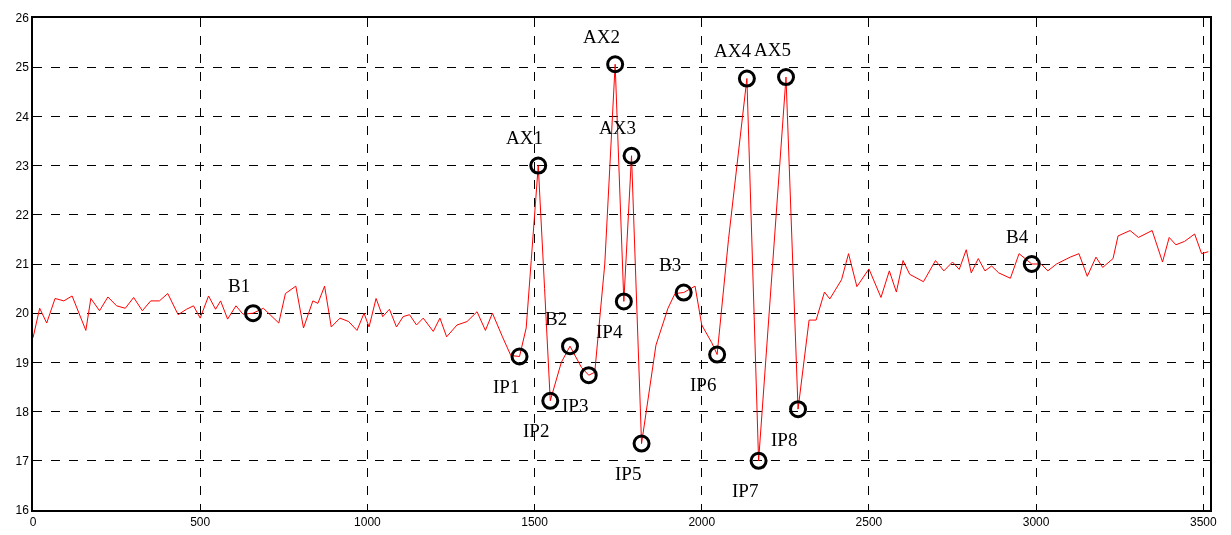 This screenshot has height=535, width=1231. I want to click on annotation: AX2, so click(601, 36).